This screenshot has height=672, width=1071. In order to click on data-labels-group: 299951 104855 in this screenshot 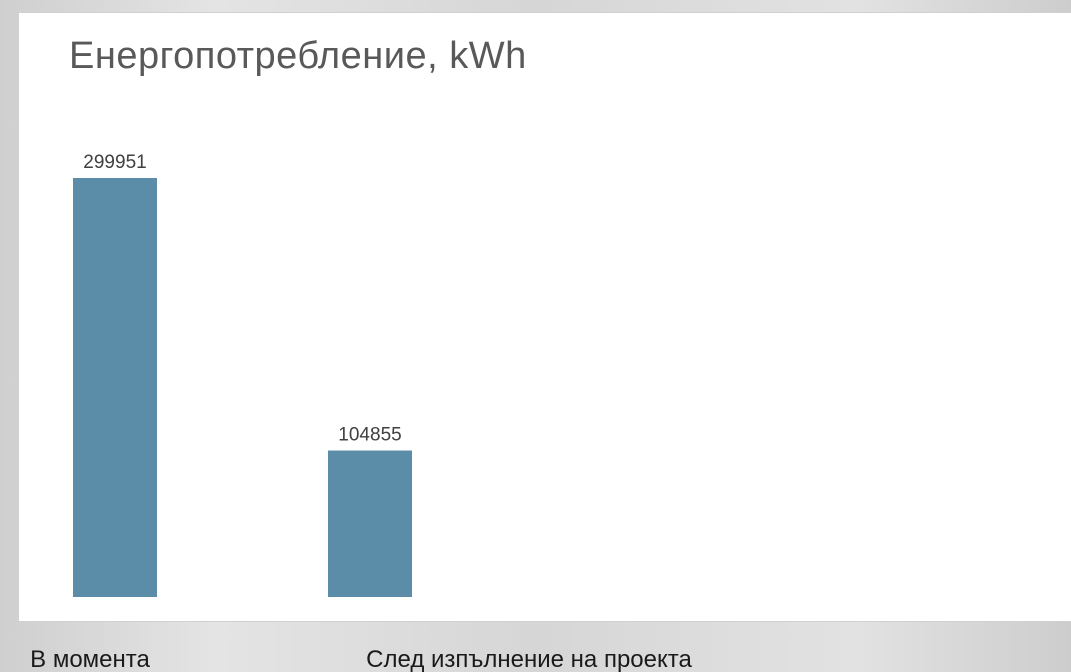, I will do `click(242, 299)`.